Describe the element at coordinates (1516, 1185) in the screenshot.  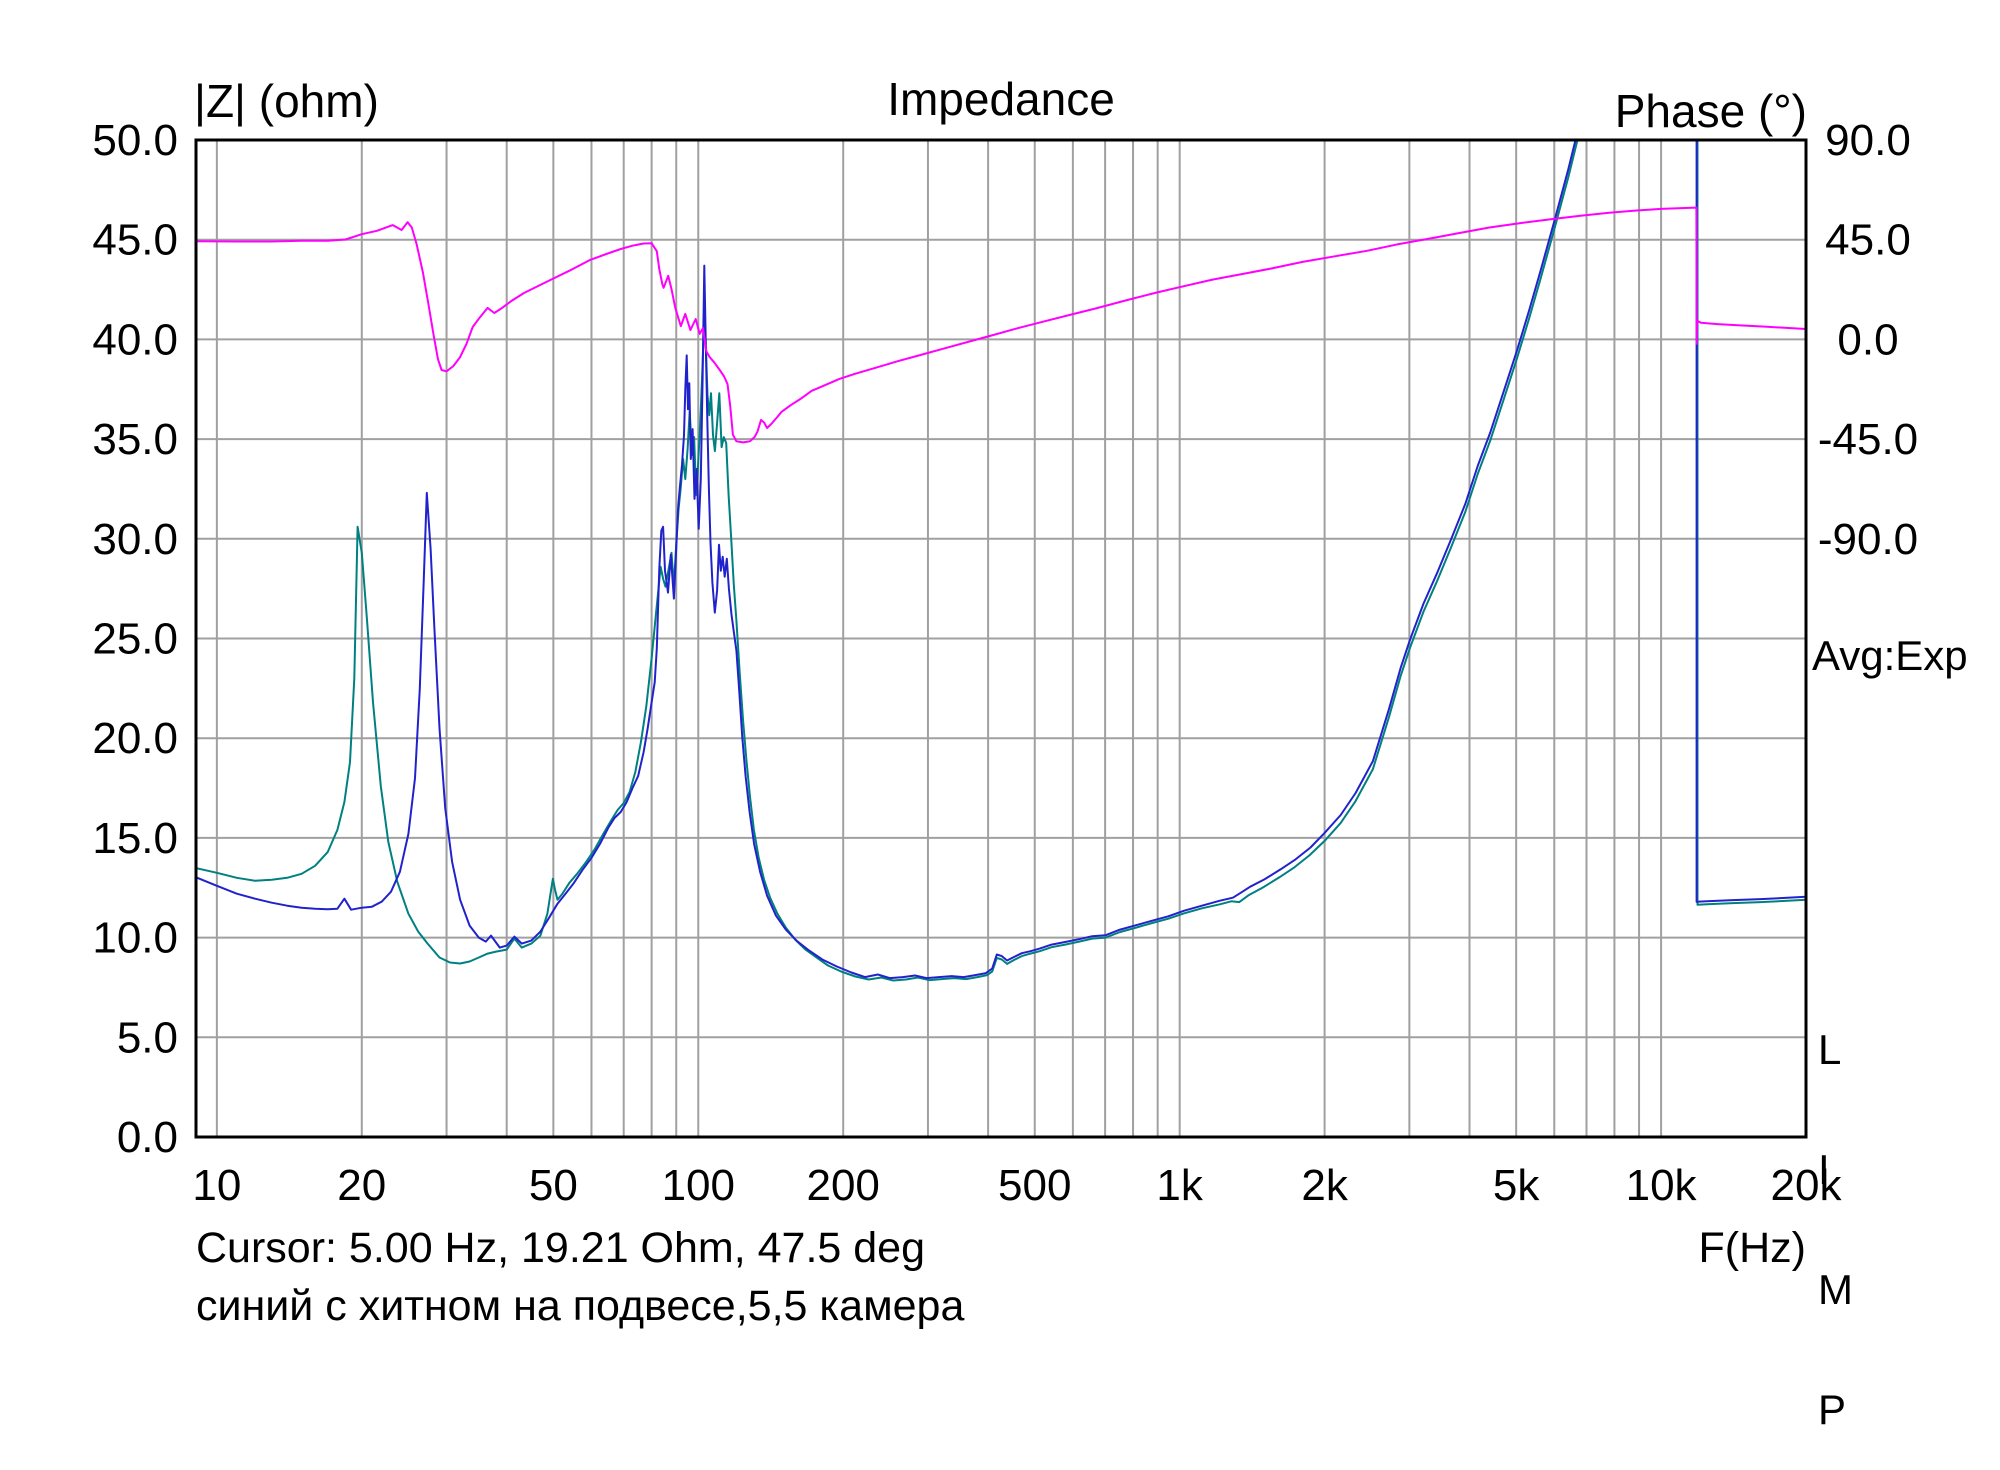
I see `x-tick-label: 5k` at that location.